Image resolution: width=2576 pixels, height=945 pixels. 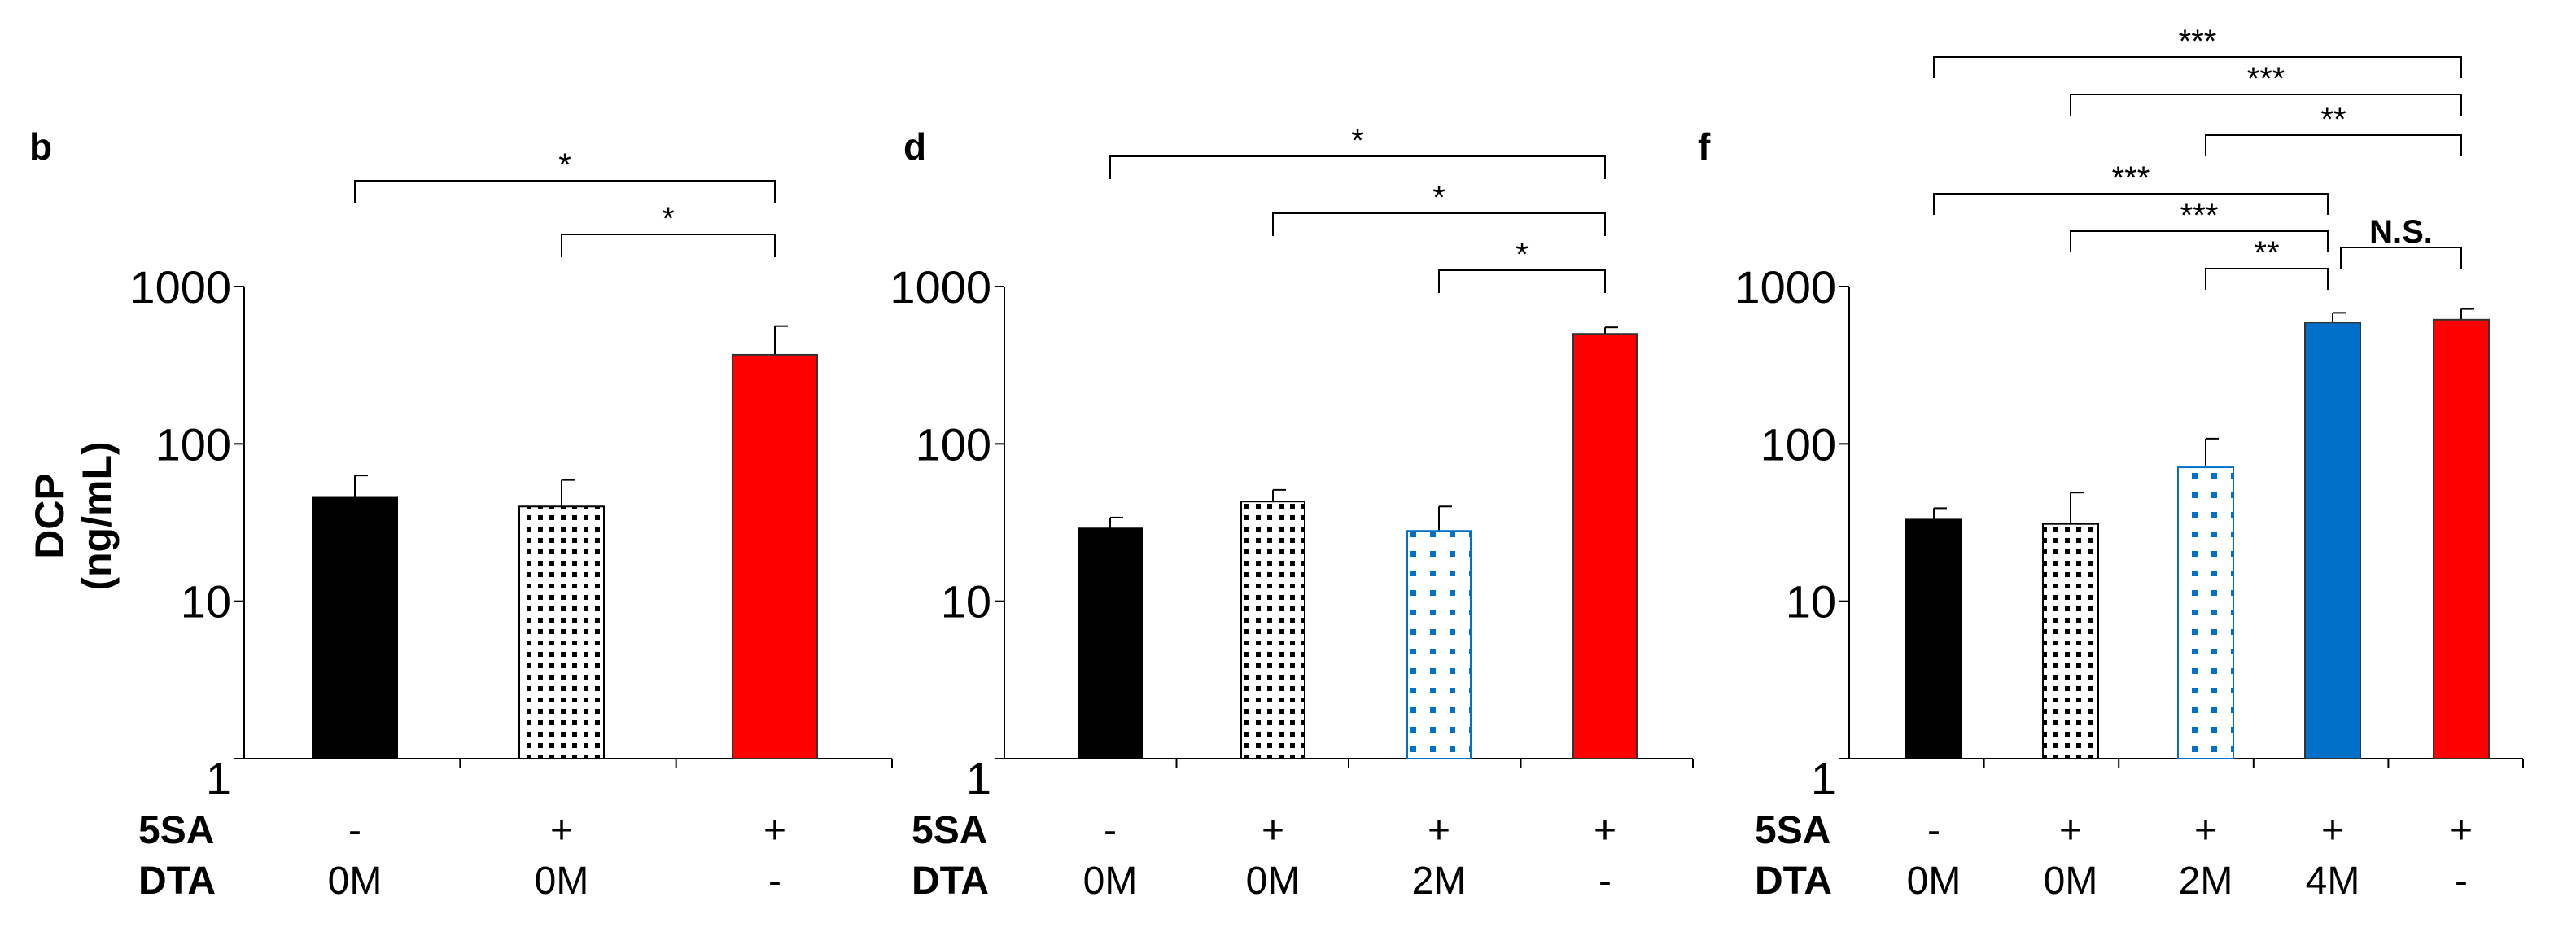 I want to click on panel-label: b, so click(x=40, y=146).